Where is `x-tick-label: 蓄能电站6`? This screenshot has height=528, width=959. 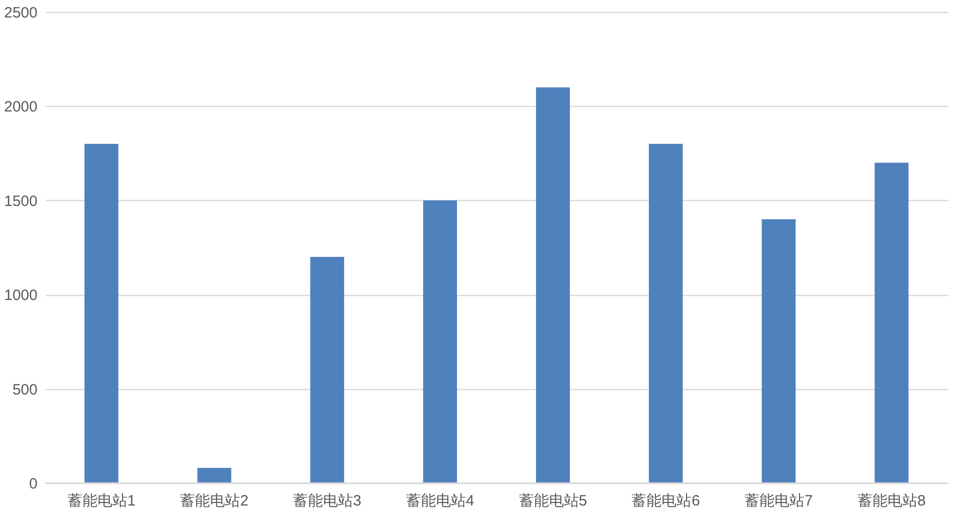
x-tick-label: 蓄能电站6 is located at coordinates (666, 501).